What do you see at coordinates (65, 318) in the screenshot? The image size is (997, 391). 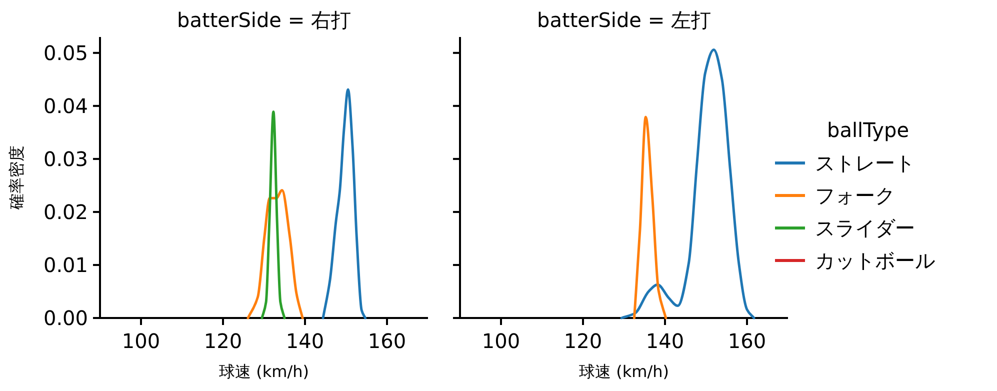 I see `y-tick-label: 0.00` at bounding box center [65, 318].